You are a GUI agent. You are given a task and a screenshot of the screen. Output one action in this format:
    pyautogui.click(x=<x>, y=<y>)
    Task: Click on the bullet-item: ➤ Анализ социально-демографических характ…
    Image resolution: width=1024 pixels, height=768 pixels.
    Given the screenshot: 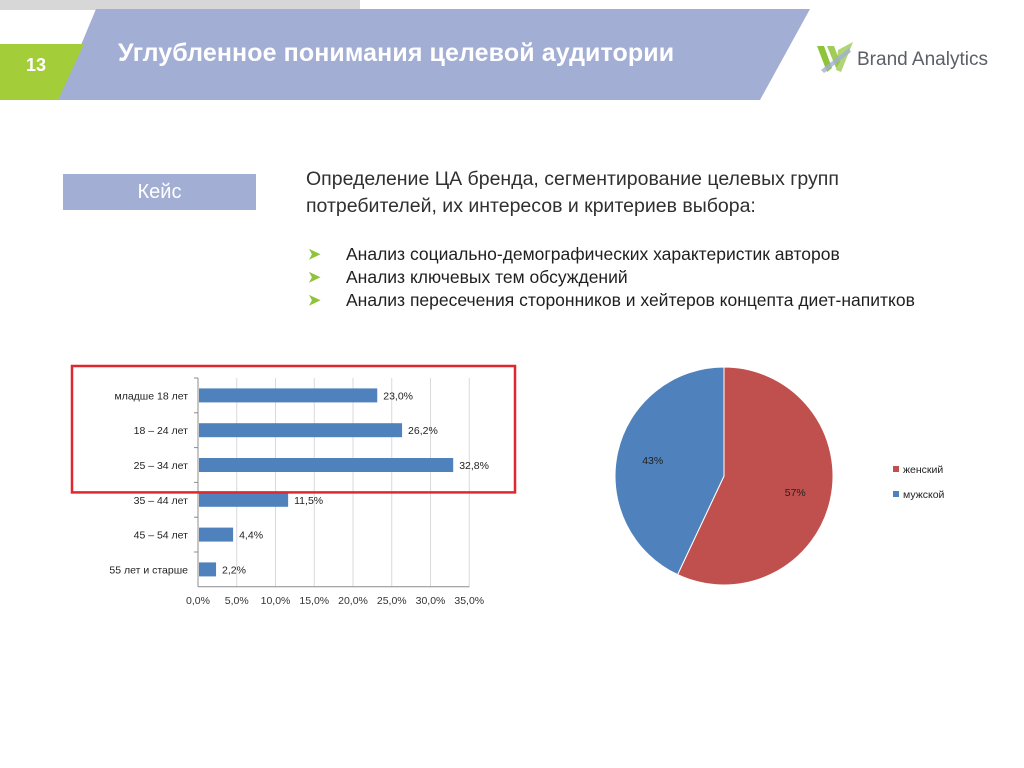 What is the action you would take?
    pyautogui.click(x=658, y=254)
    